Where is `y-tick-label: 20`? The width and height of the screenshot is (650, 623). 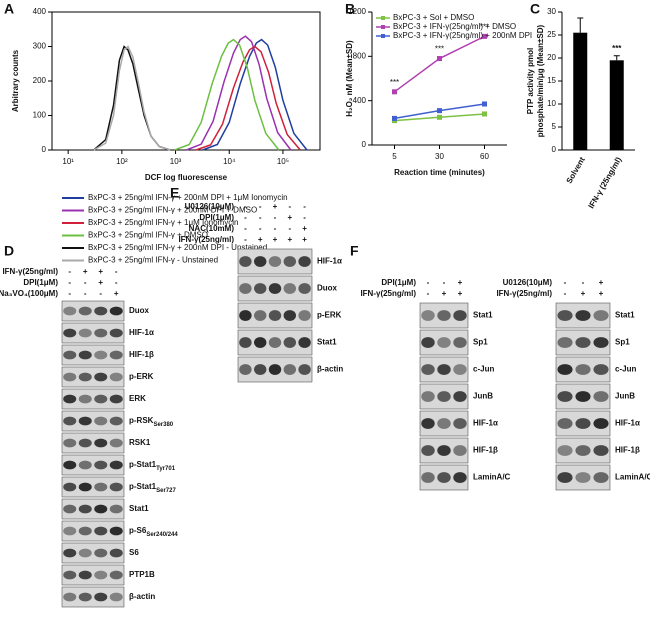 y-tick-label: 20 is located at coordinates (551, 57).